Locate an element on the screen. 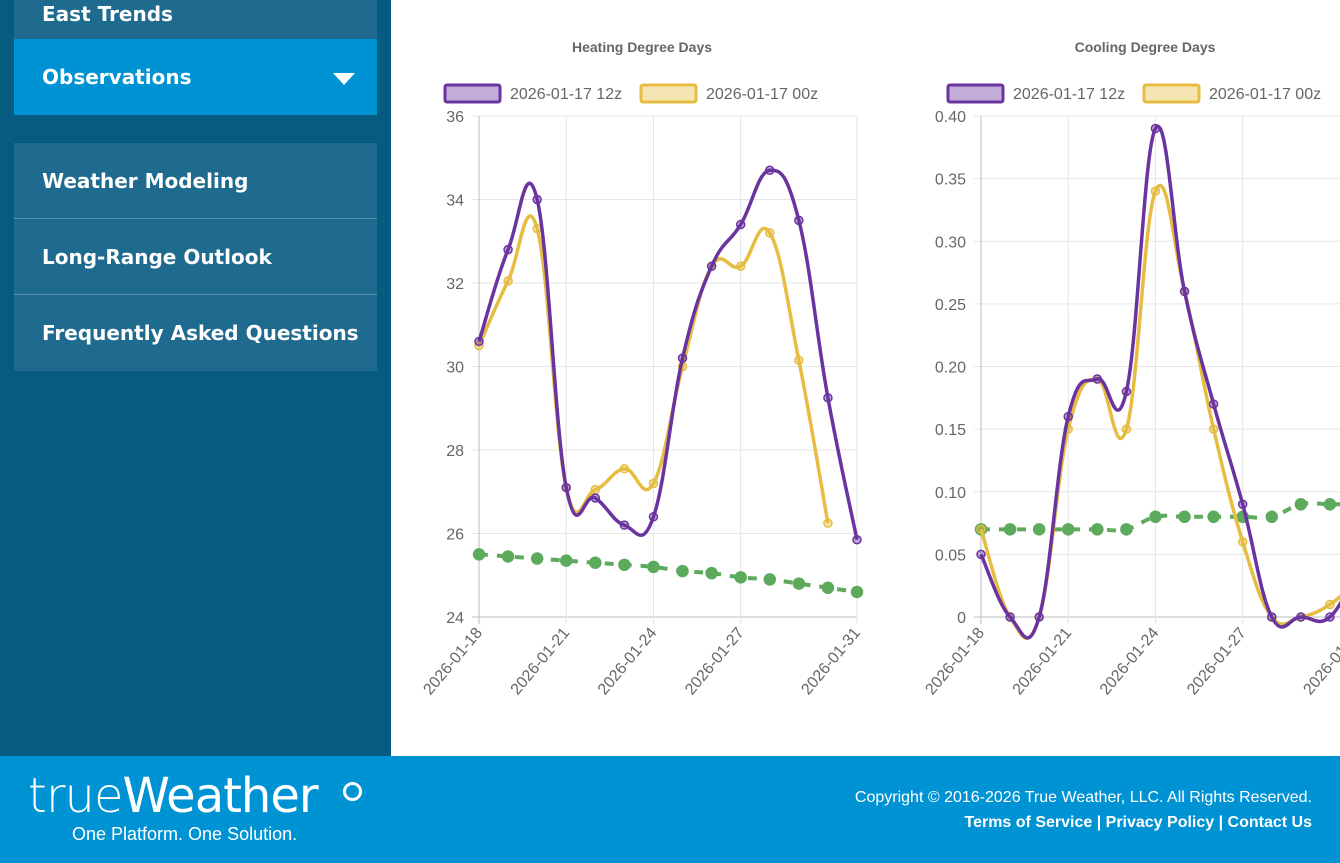 Image resolution: width=1340 pixels, height=863 pixels. y-tick-label: 0.05 is located at coordinates (950, 555).